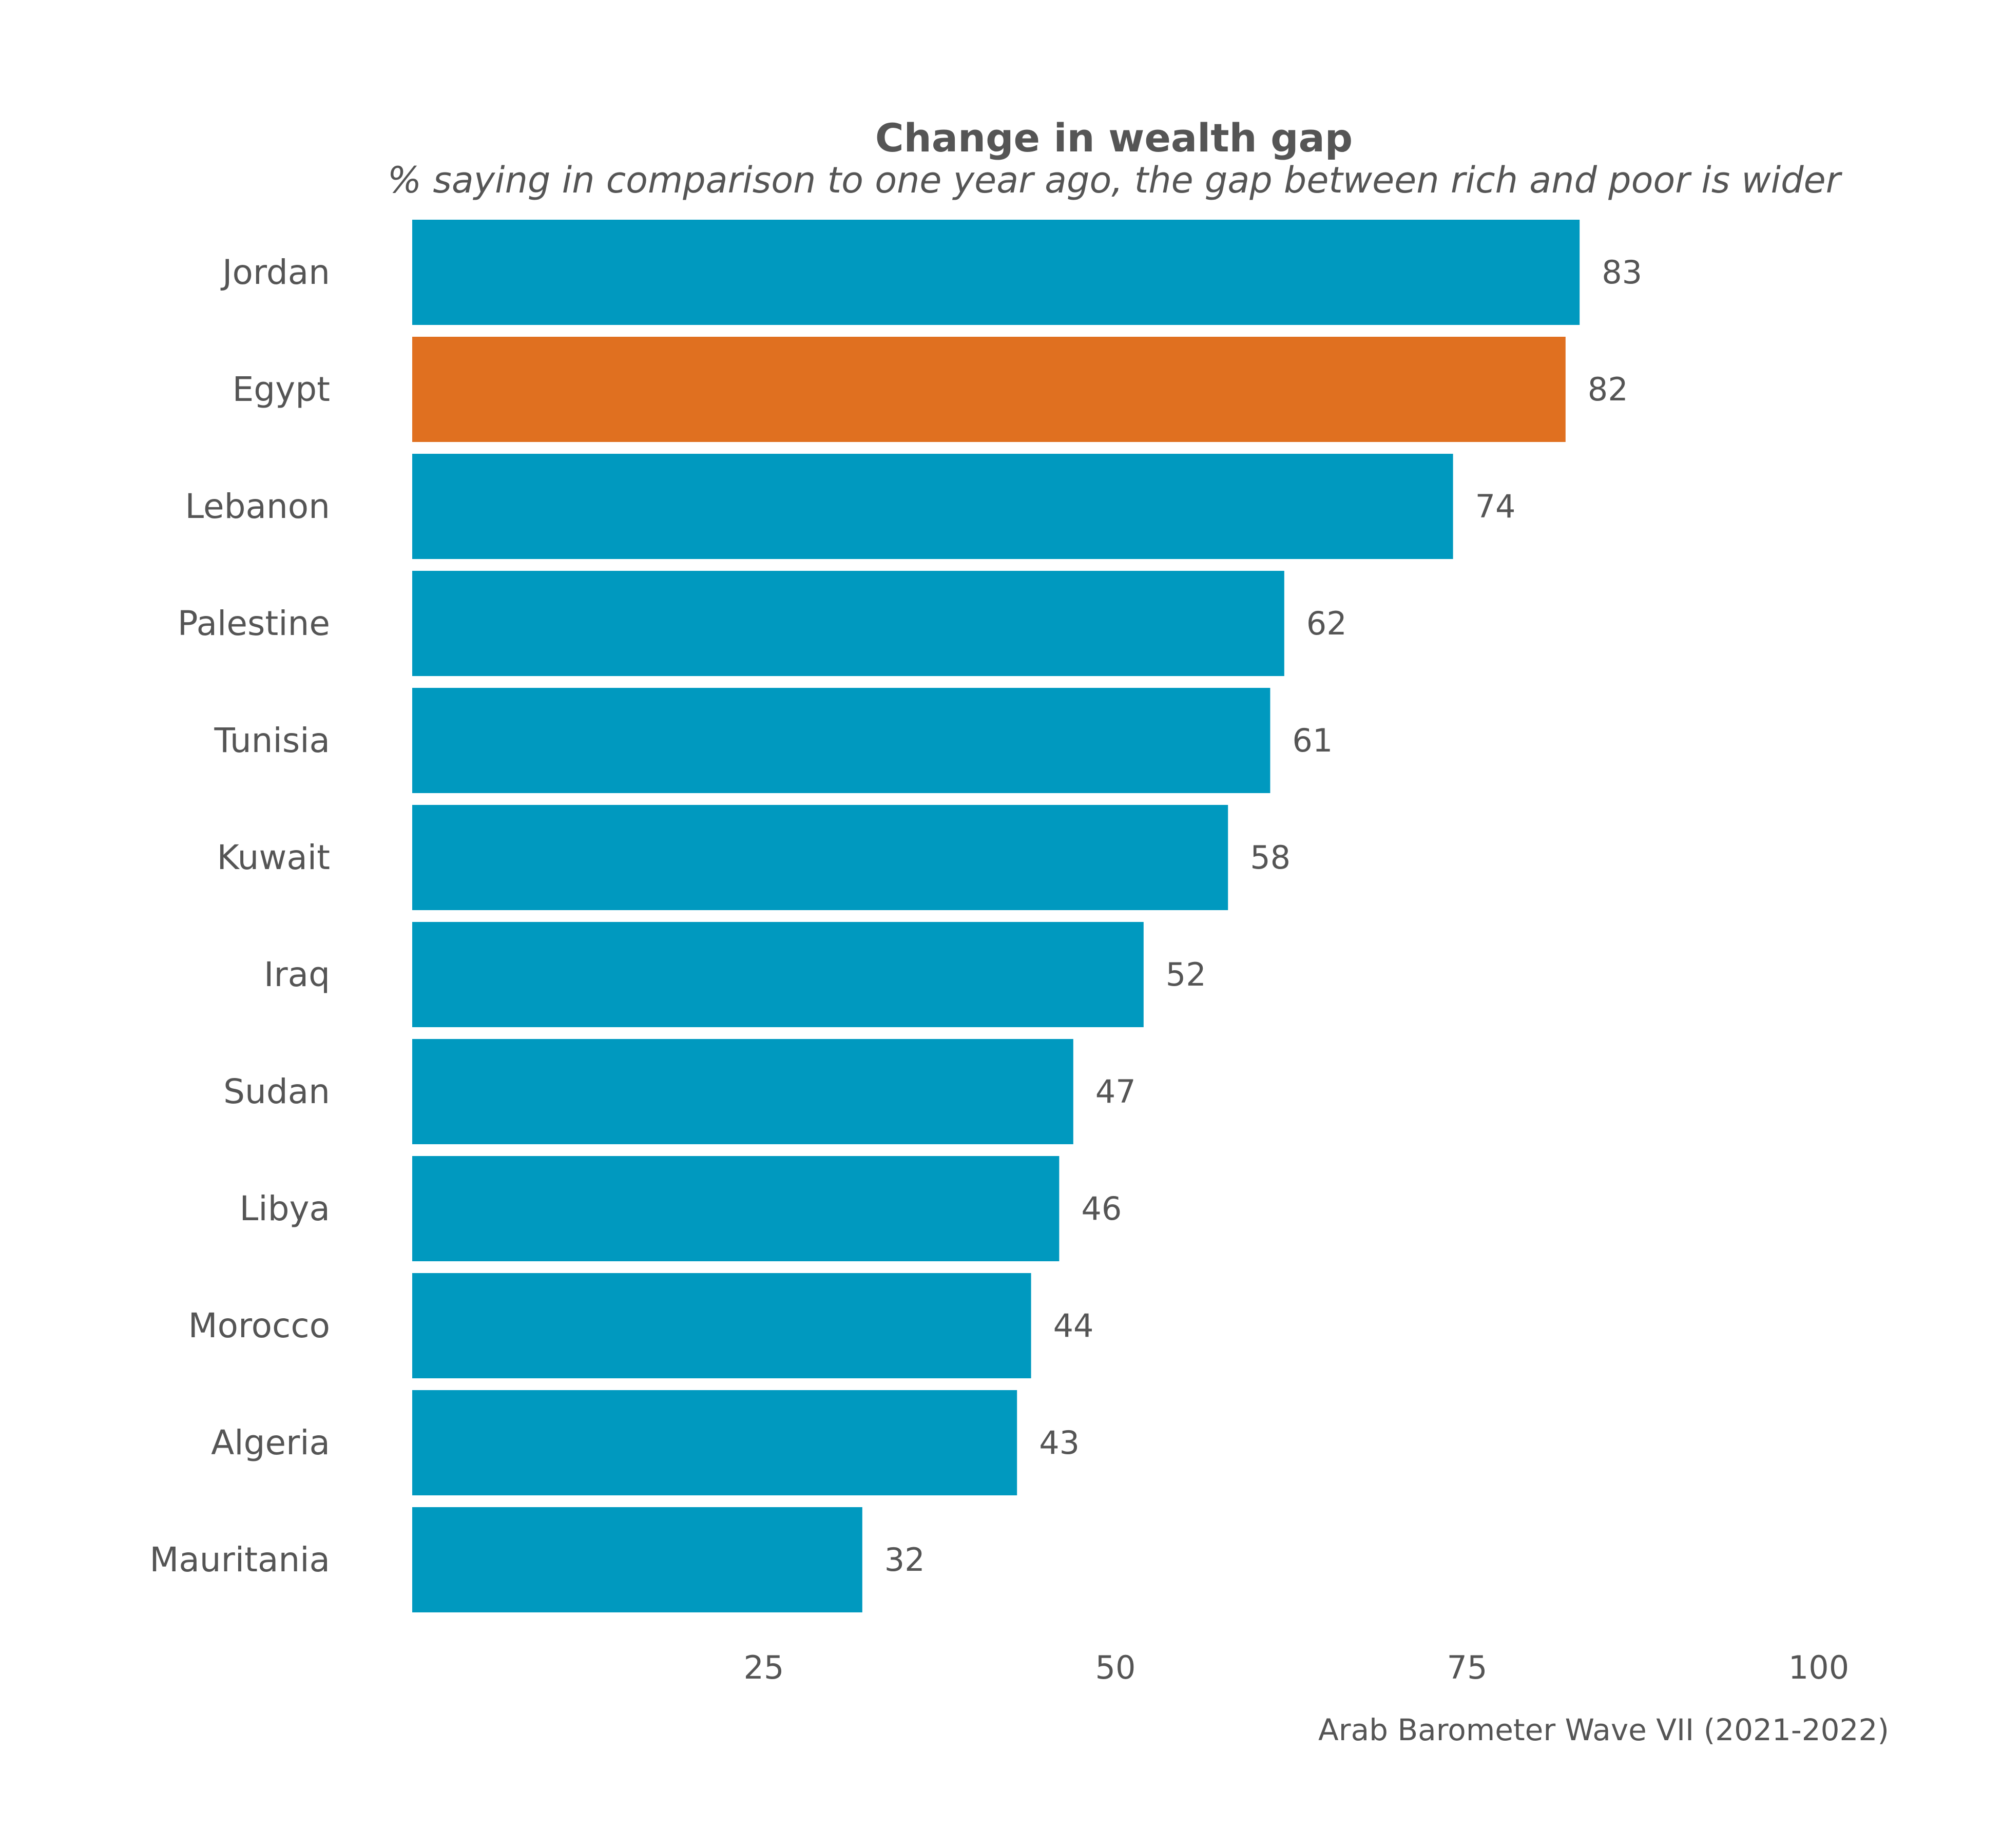 The height and width of the screenshot is (1848, 2002). I want to click on chart-title: Change in wealth gap, so click(1114, 138).